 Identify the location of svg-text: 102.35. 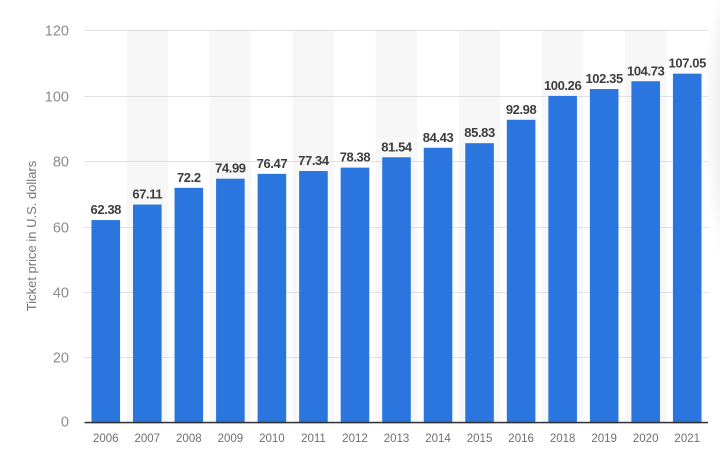
(604, 78).